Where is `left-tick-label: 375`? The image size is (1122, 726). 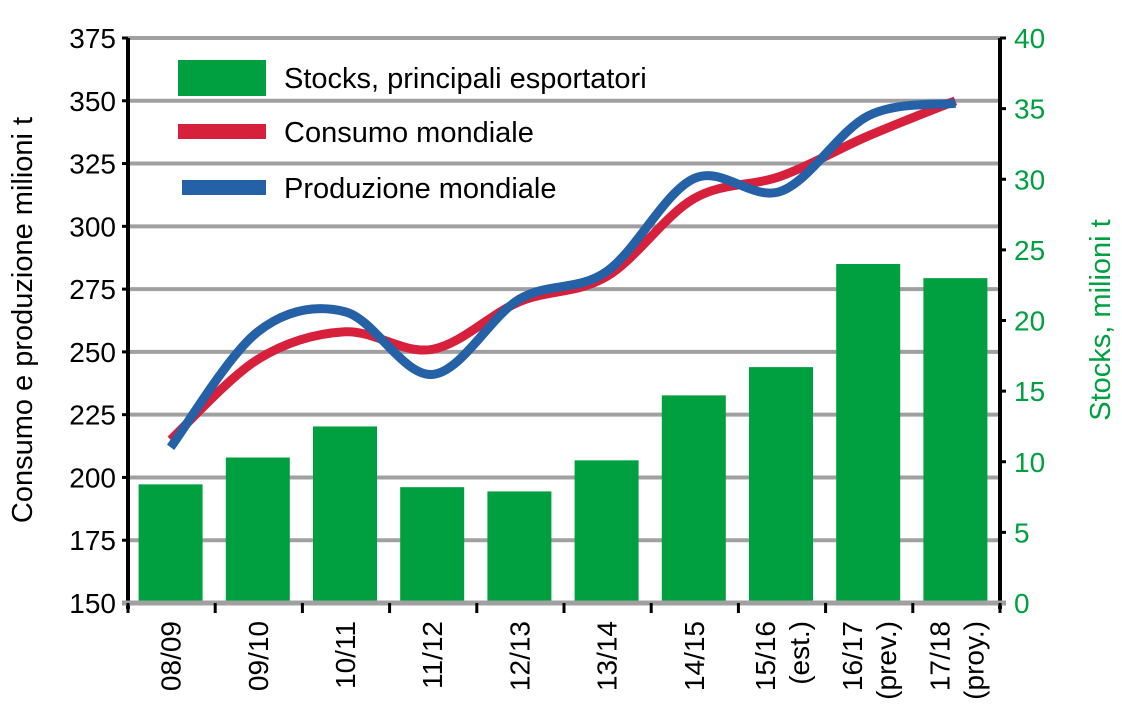
left-tick-label: 375 is located at coordinates (92, 38).